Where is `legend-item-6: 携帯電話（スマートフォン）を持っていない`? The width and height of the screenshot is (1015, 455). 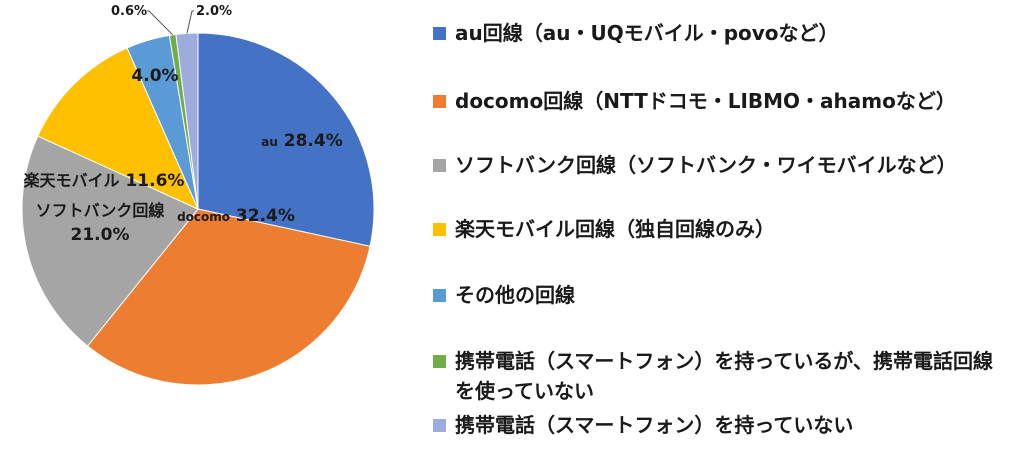 legend-item-6: 携帯電話（スマートフォン）を持っていない is located at coordinates (716, 425).